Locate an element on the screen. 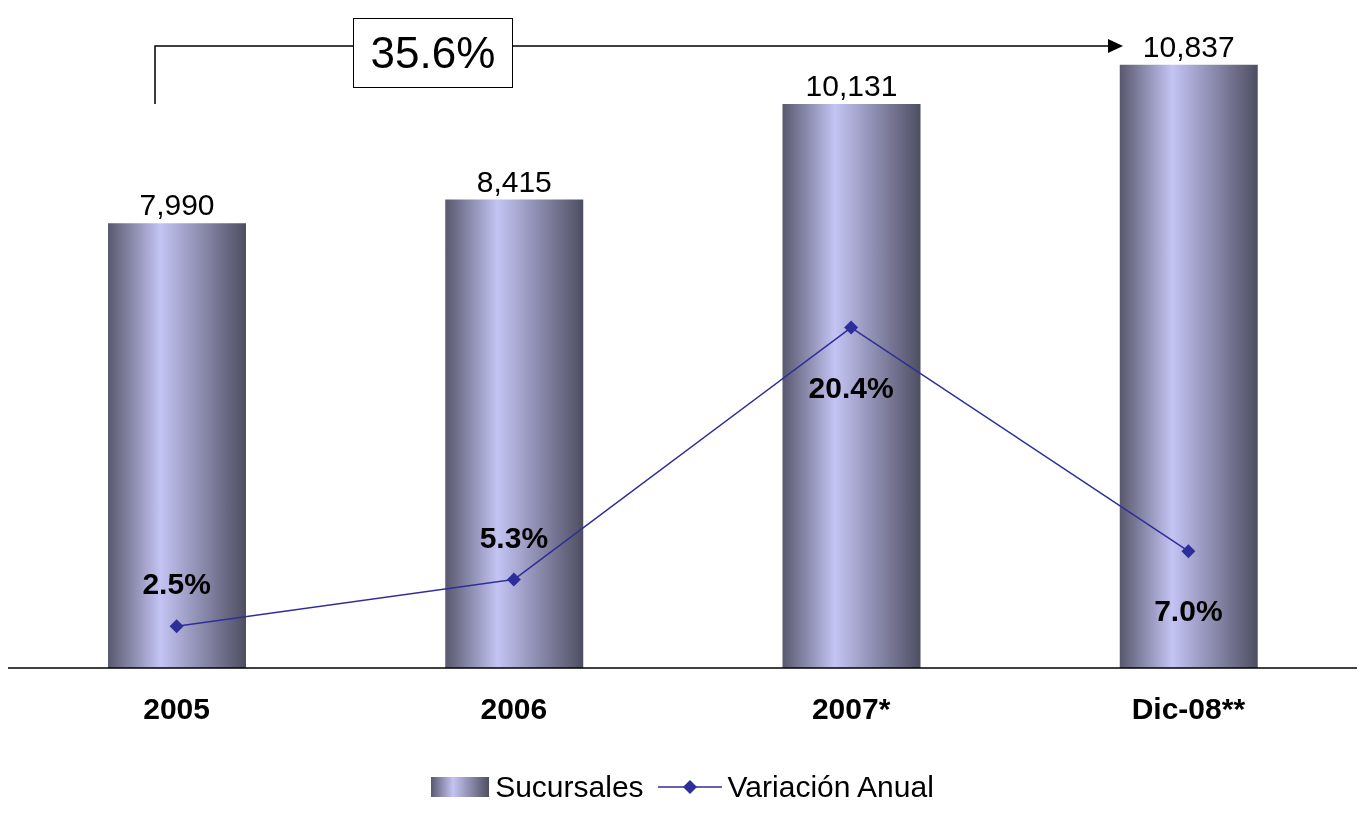  data-label: 8,415 is located at coordinates (514, 181).